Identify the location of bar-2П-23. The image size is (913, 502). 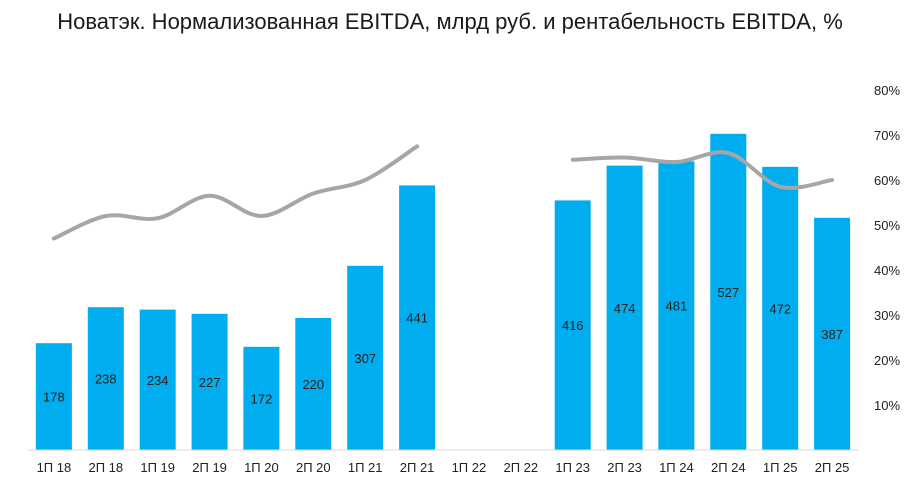
(624, 307).